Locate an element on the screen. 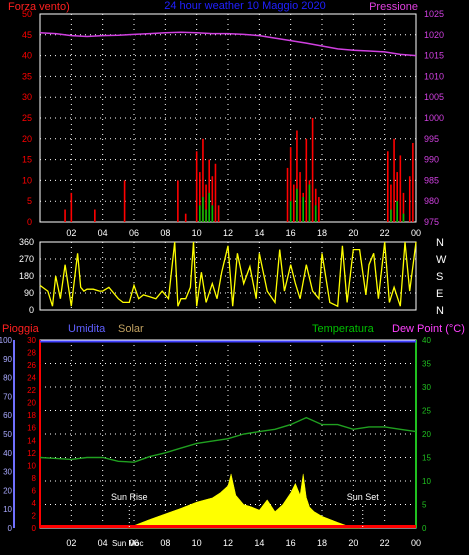 Image resolution: width=469 pixels, height=555 pixels. temperature-line is located at coordinates (228, 439).